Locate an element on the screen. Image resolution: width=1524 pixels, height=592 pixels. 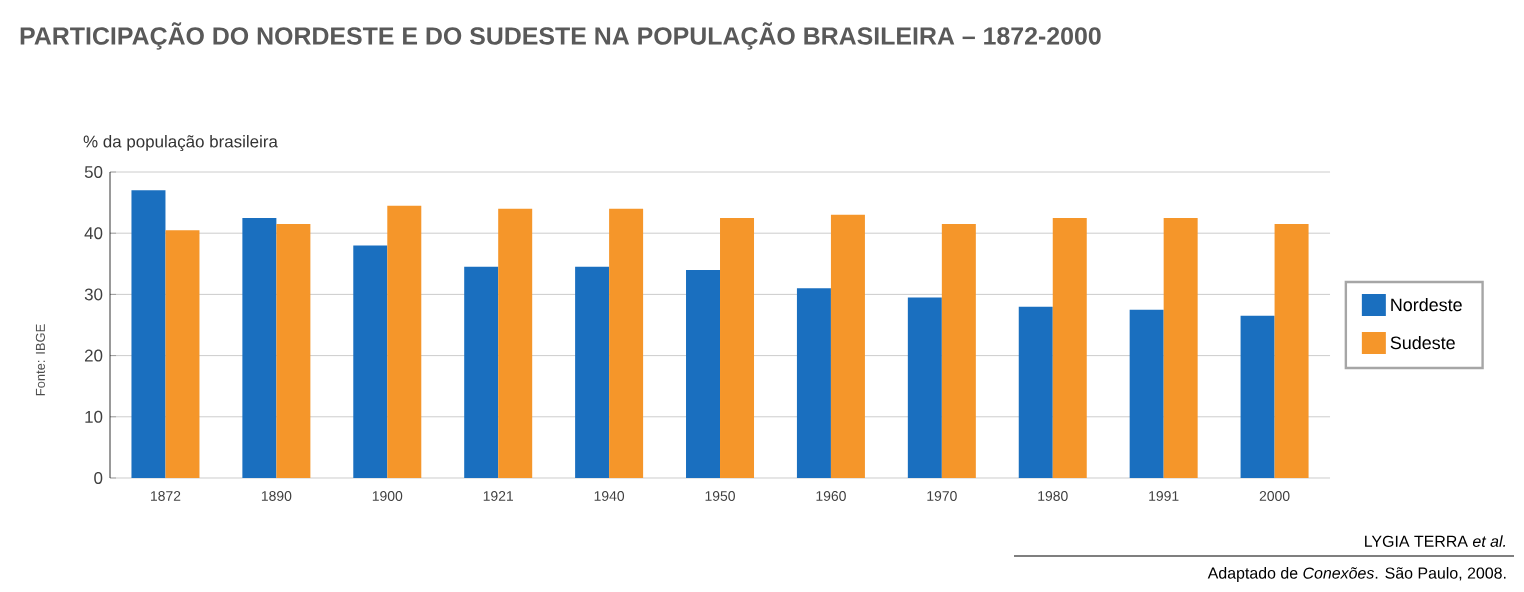
y-tick-label: 30 is located at coordinates (93, 294).